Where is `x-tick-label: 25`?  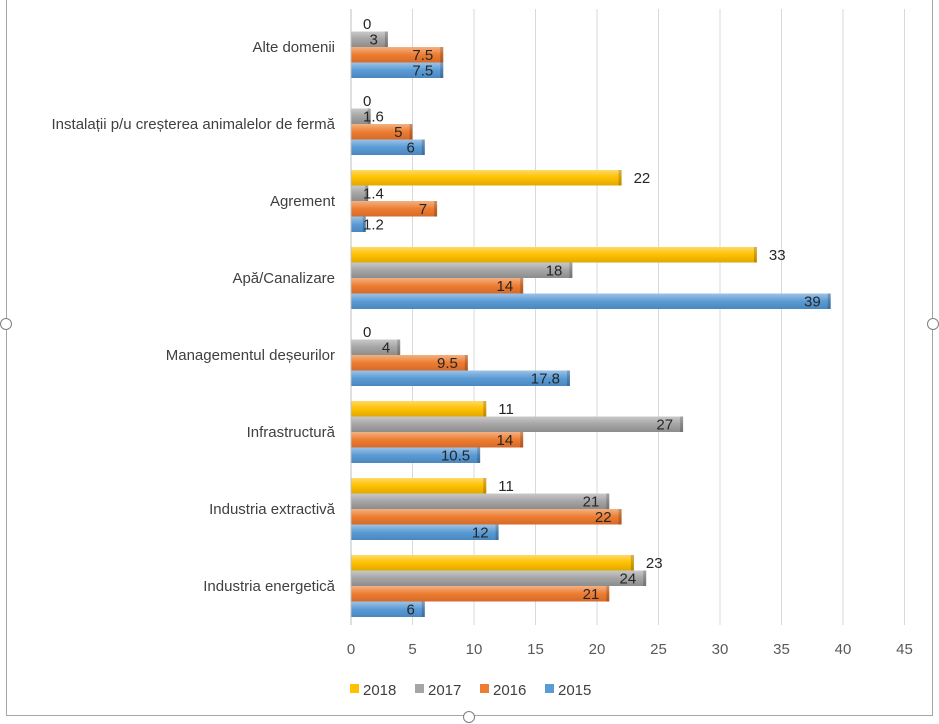 x-tick-label: 25 is located at coordinates (658, 649).